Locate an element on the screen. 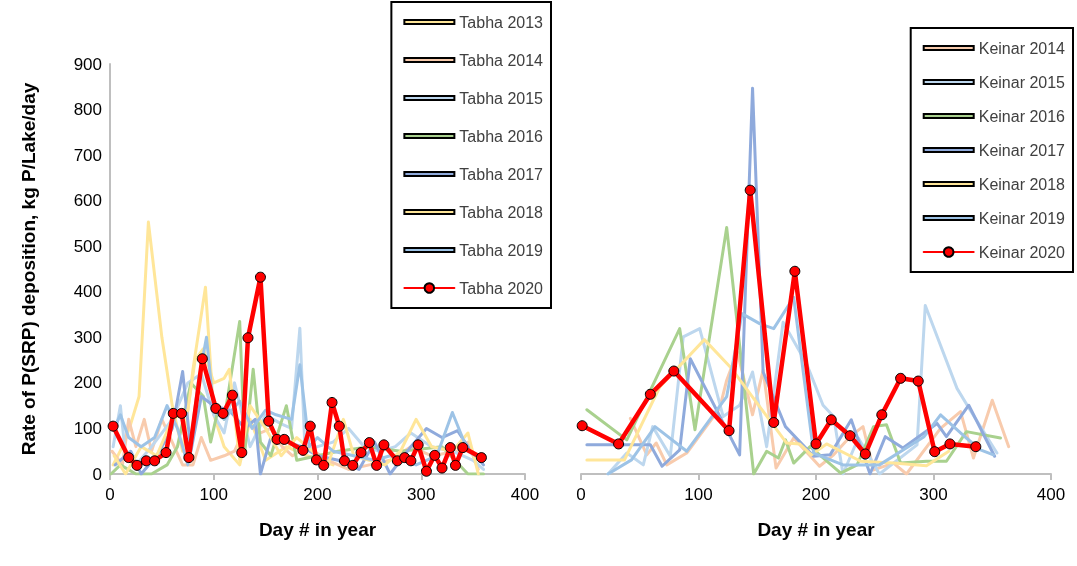 This screenshot has width=1077, height=566. legend-label: Tabha 2019 is located at coordinates (501, 250).